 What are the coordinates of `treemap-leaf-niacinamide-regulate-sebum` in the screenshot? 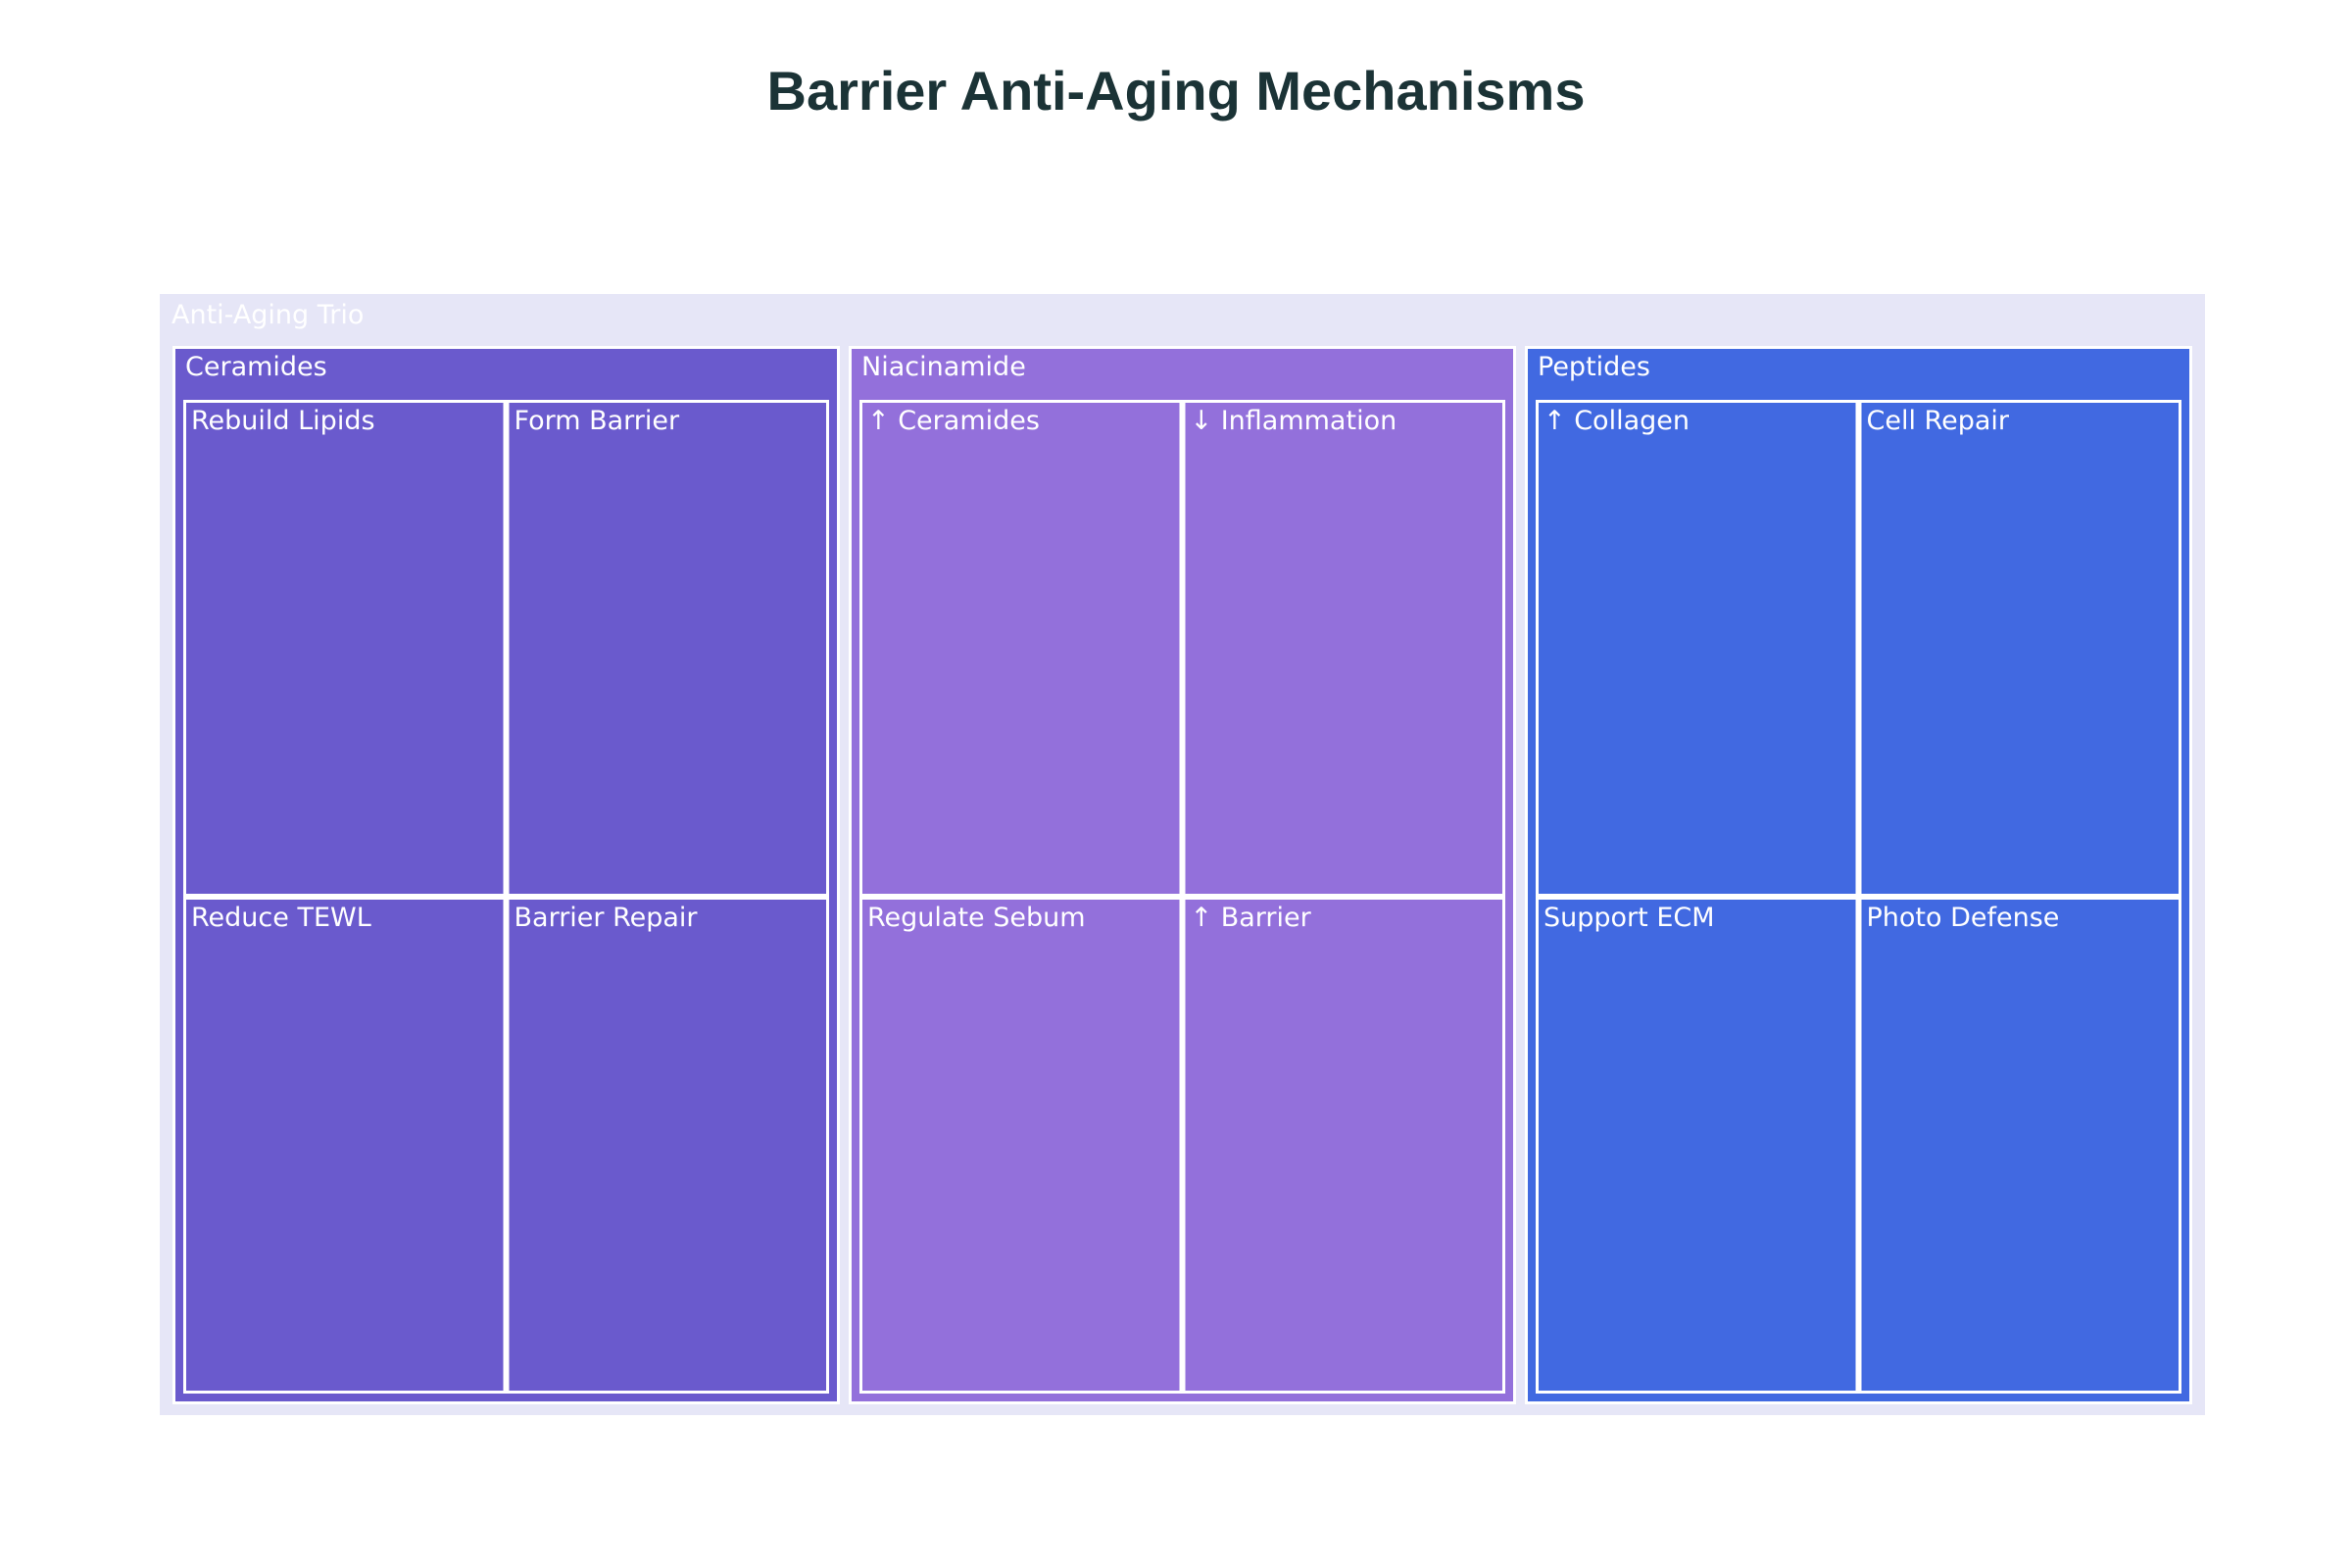 It's located at (1021, 1145).